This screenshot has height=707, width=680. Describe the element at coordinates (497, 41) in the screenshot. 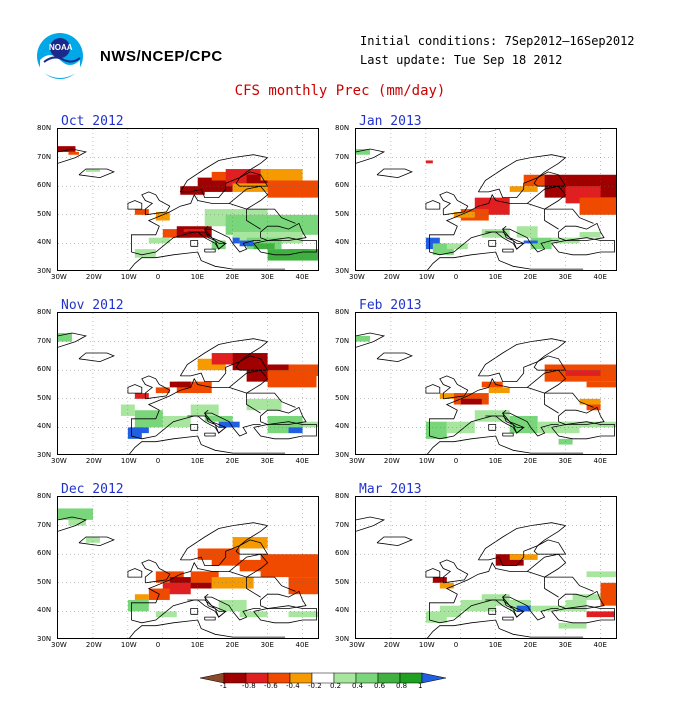

I see `initial-conditions: Initial conditions: 7Sep2012–16Sep2012` at that location.